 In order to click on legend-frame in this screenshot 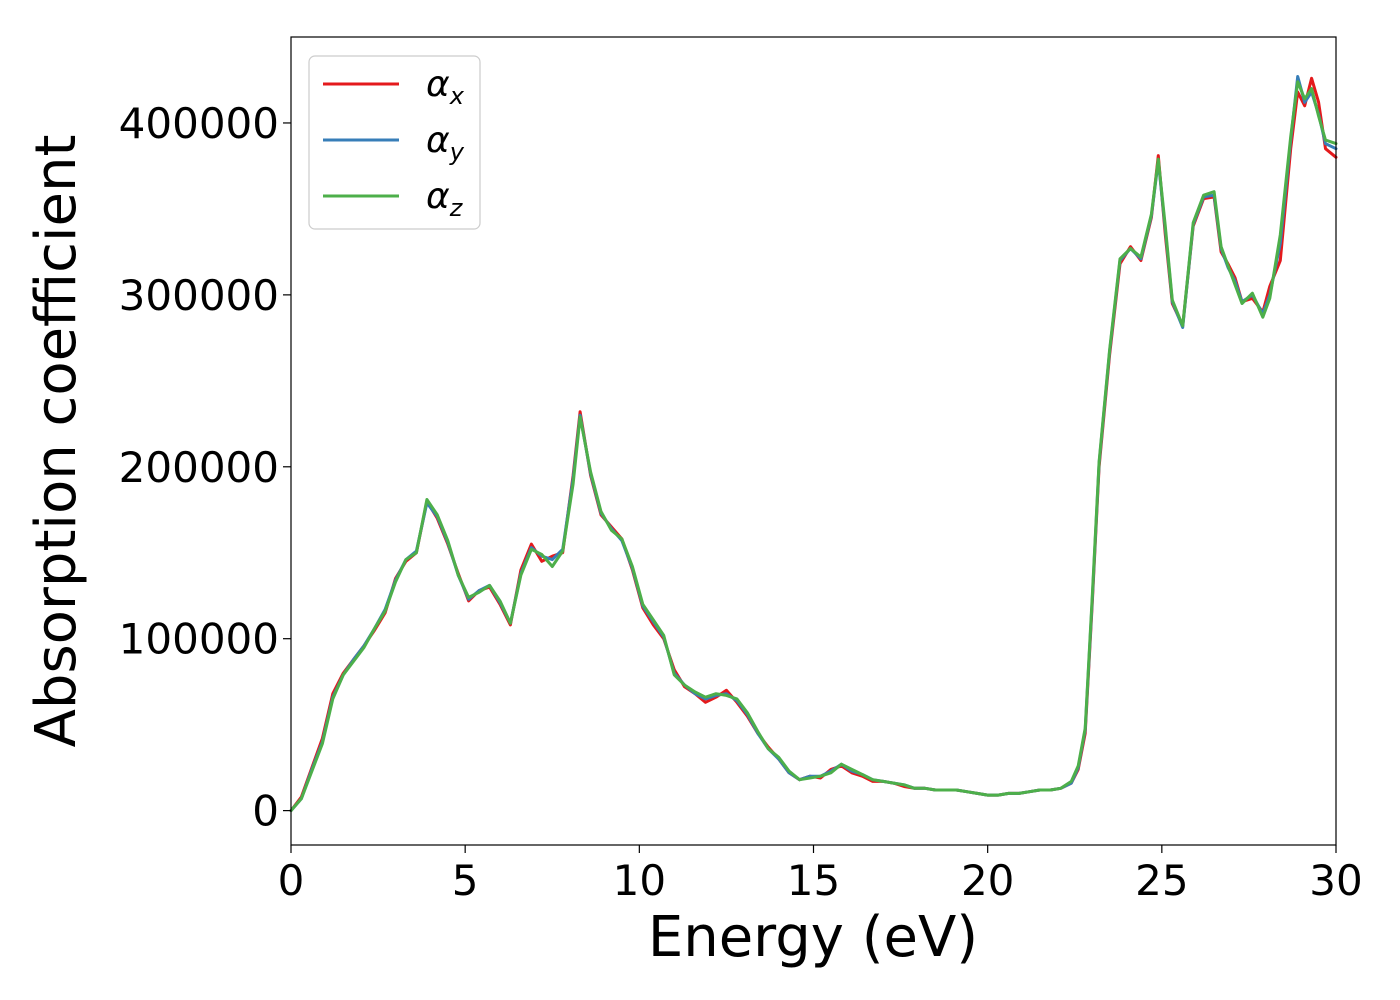, I will do `click(394, 142)`.